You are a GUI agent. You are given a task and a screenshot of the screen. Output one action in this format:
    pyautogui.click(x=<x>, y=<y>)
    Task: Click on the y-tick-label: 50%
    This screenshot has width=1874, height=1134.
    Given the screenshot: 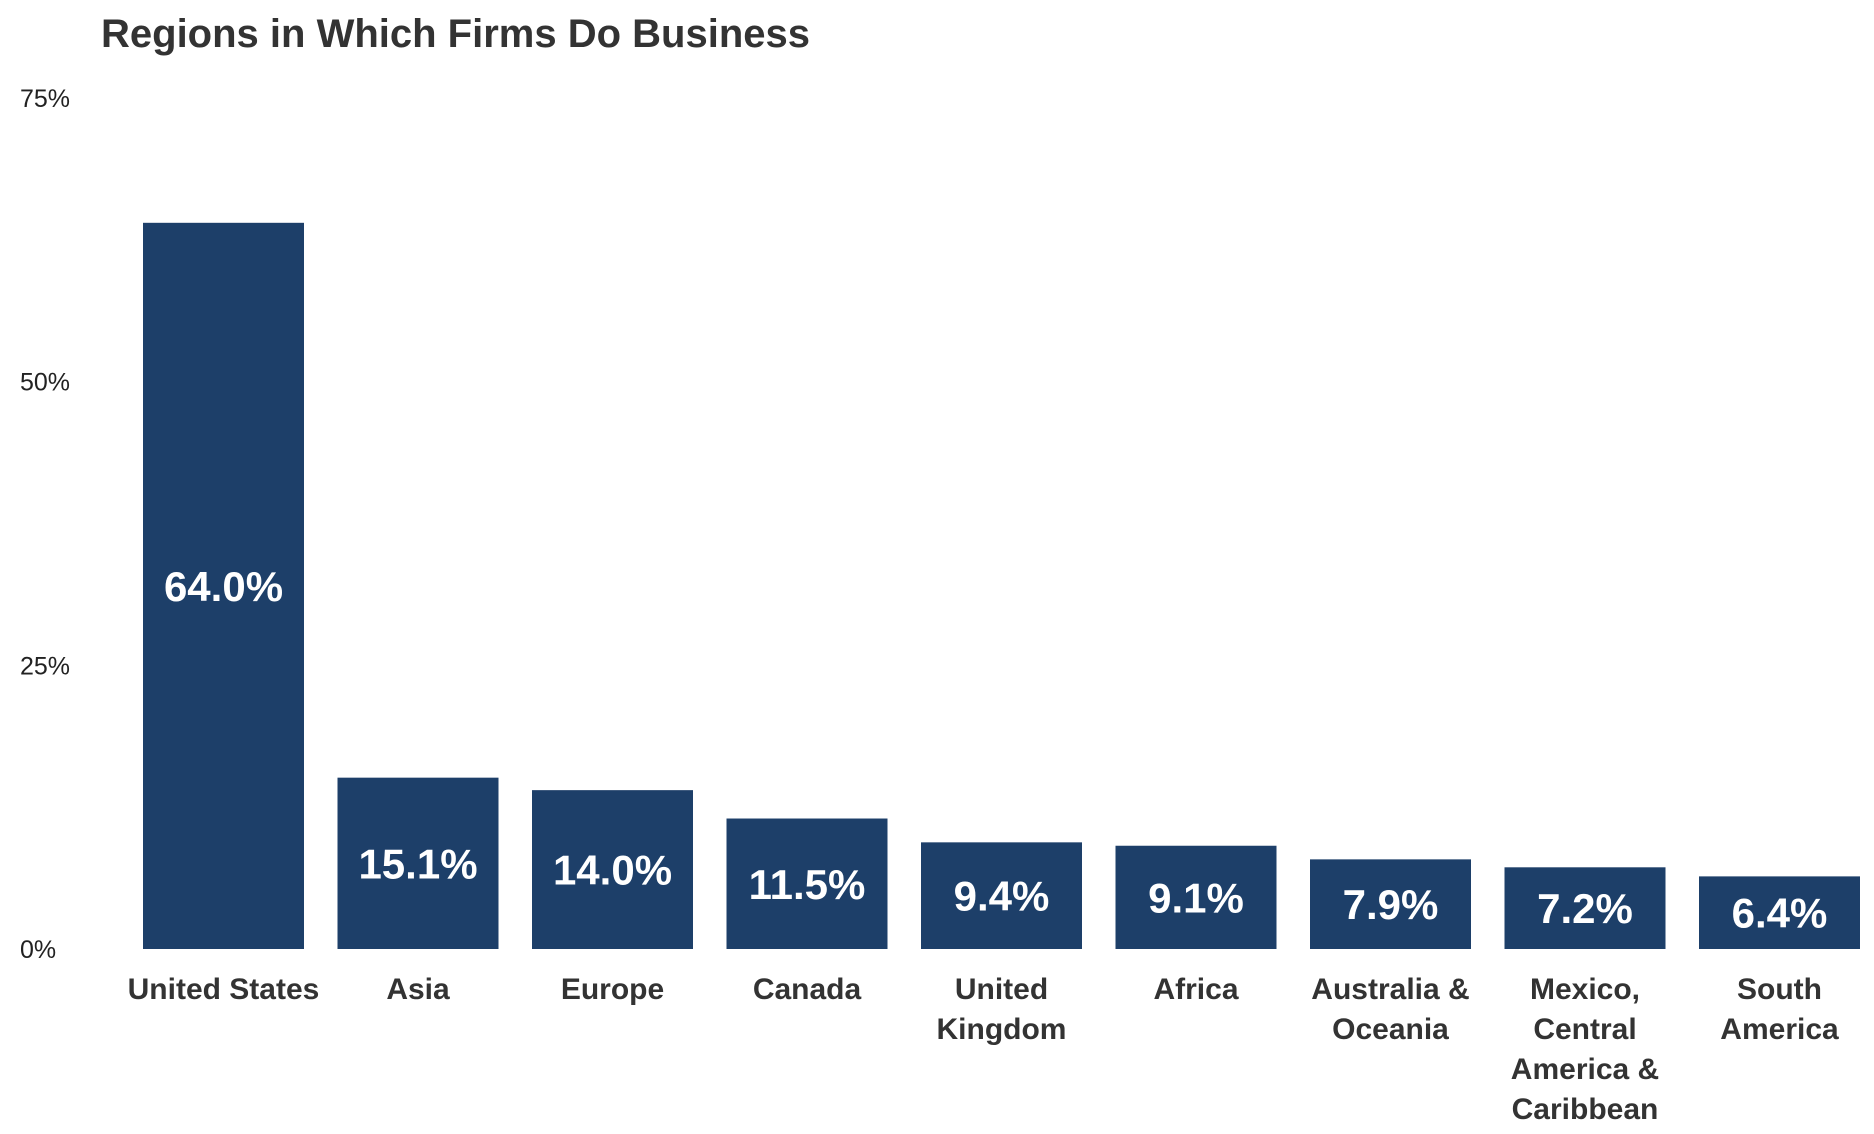 What is the action you would take?
    pyautogui.click(x=45, y=383)
    